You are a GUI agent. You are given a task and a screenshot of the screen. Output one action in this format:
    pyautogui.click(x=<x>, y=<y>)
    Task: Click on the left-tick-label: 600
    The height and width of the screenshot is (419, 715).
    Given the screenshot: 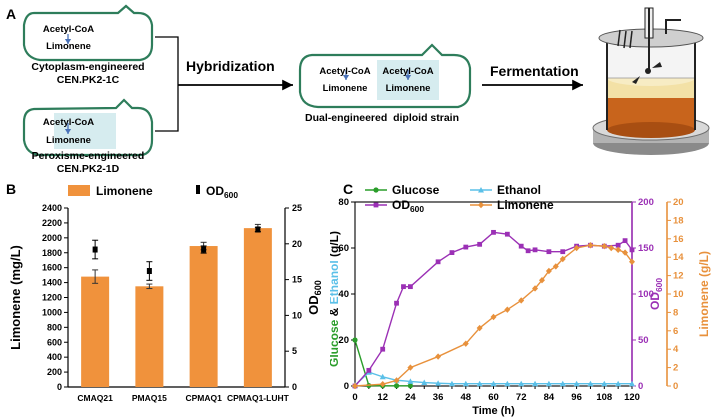 What is the action you would take?
    pyautogui.click(x=54, y=342)
    